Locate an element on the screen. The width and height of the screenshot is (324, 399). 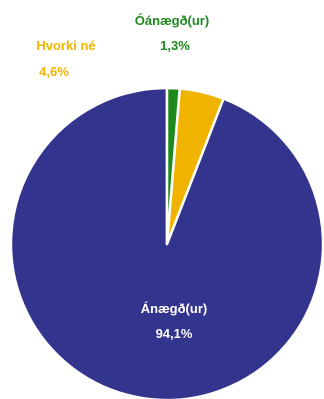
slice-oanaegd is located at coordinates (173, 166).